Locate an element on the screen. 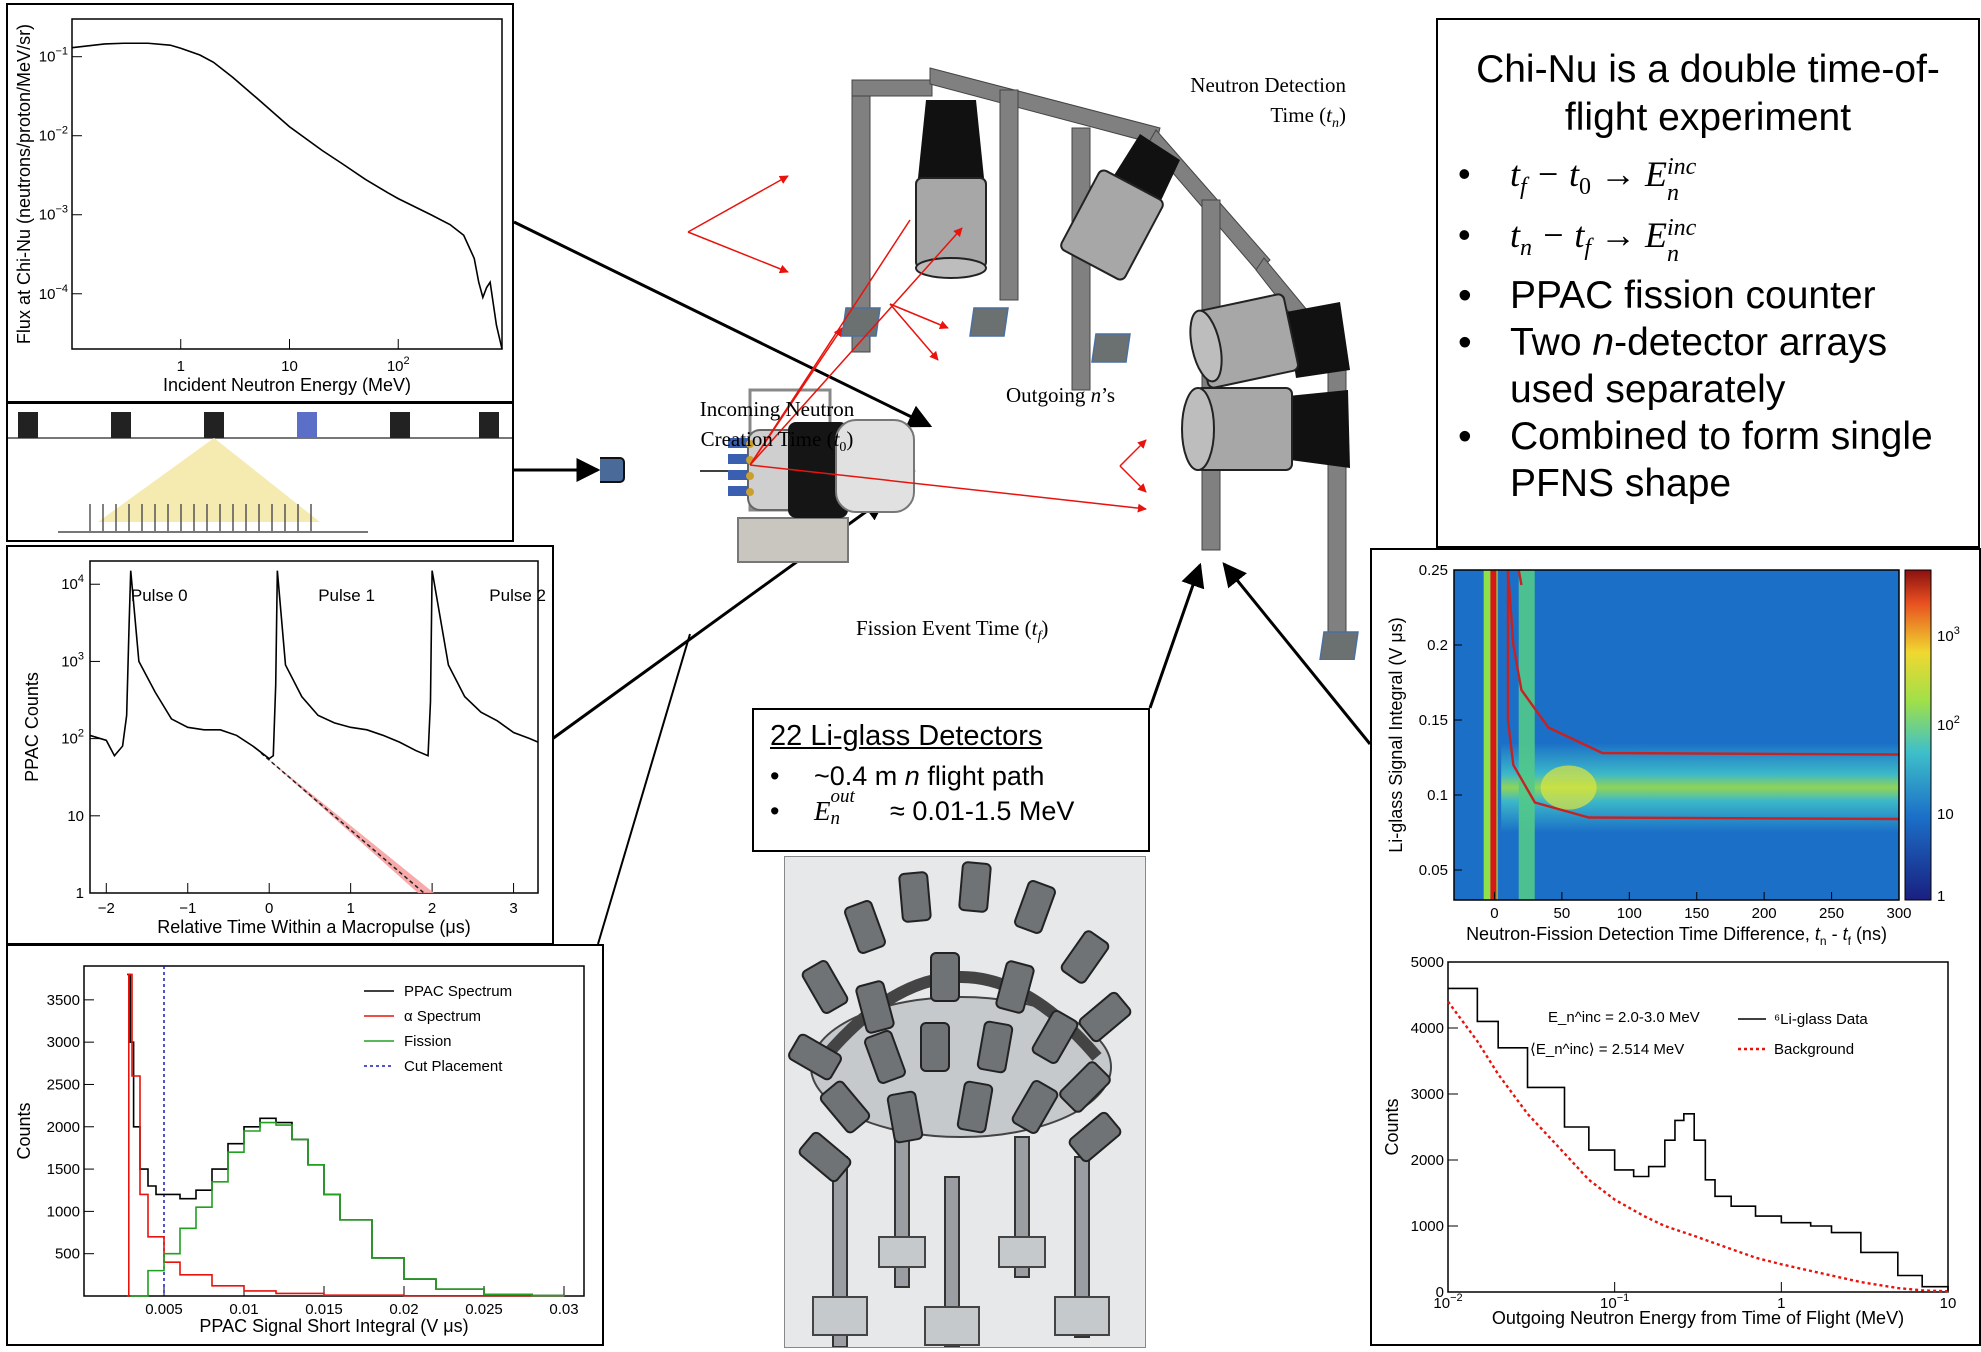  y-tick-label: 2500 is located at coordinates (63, 1084).